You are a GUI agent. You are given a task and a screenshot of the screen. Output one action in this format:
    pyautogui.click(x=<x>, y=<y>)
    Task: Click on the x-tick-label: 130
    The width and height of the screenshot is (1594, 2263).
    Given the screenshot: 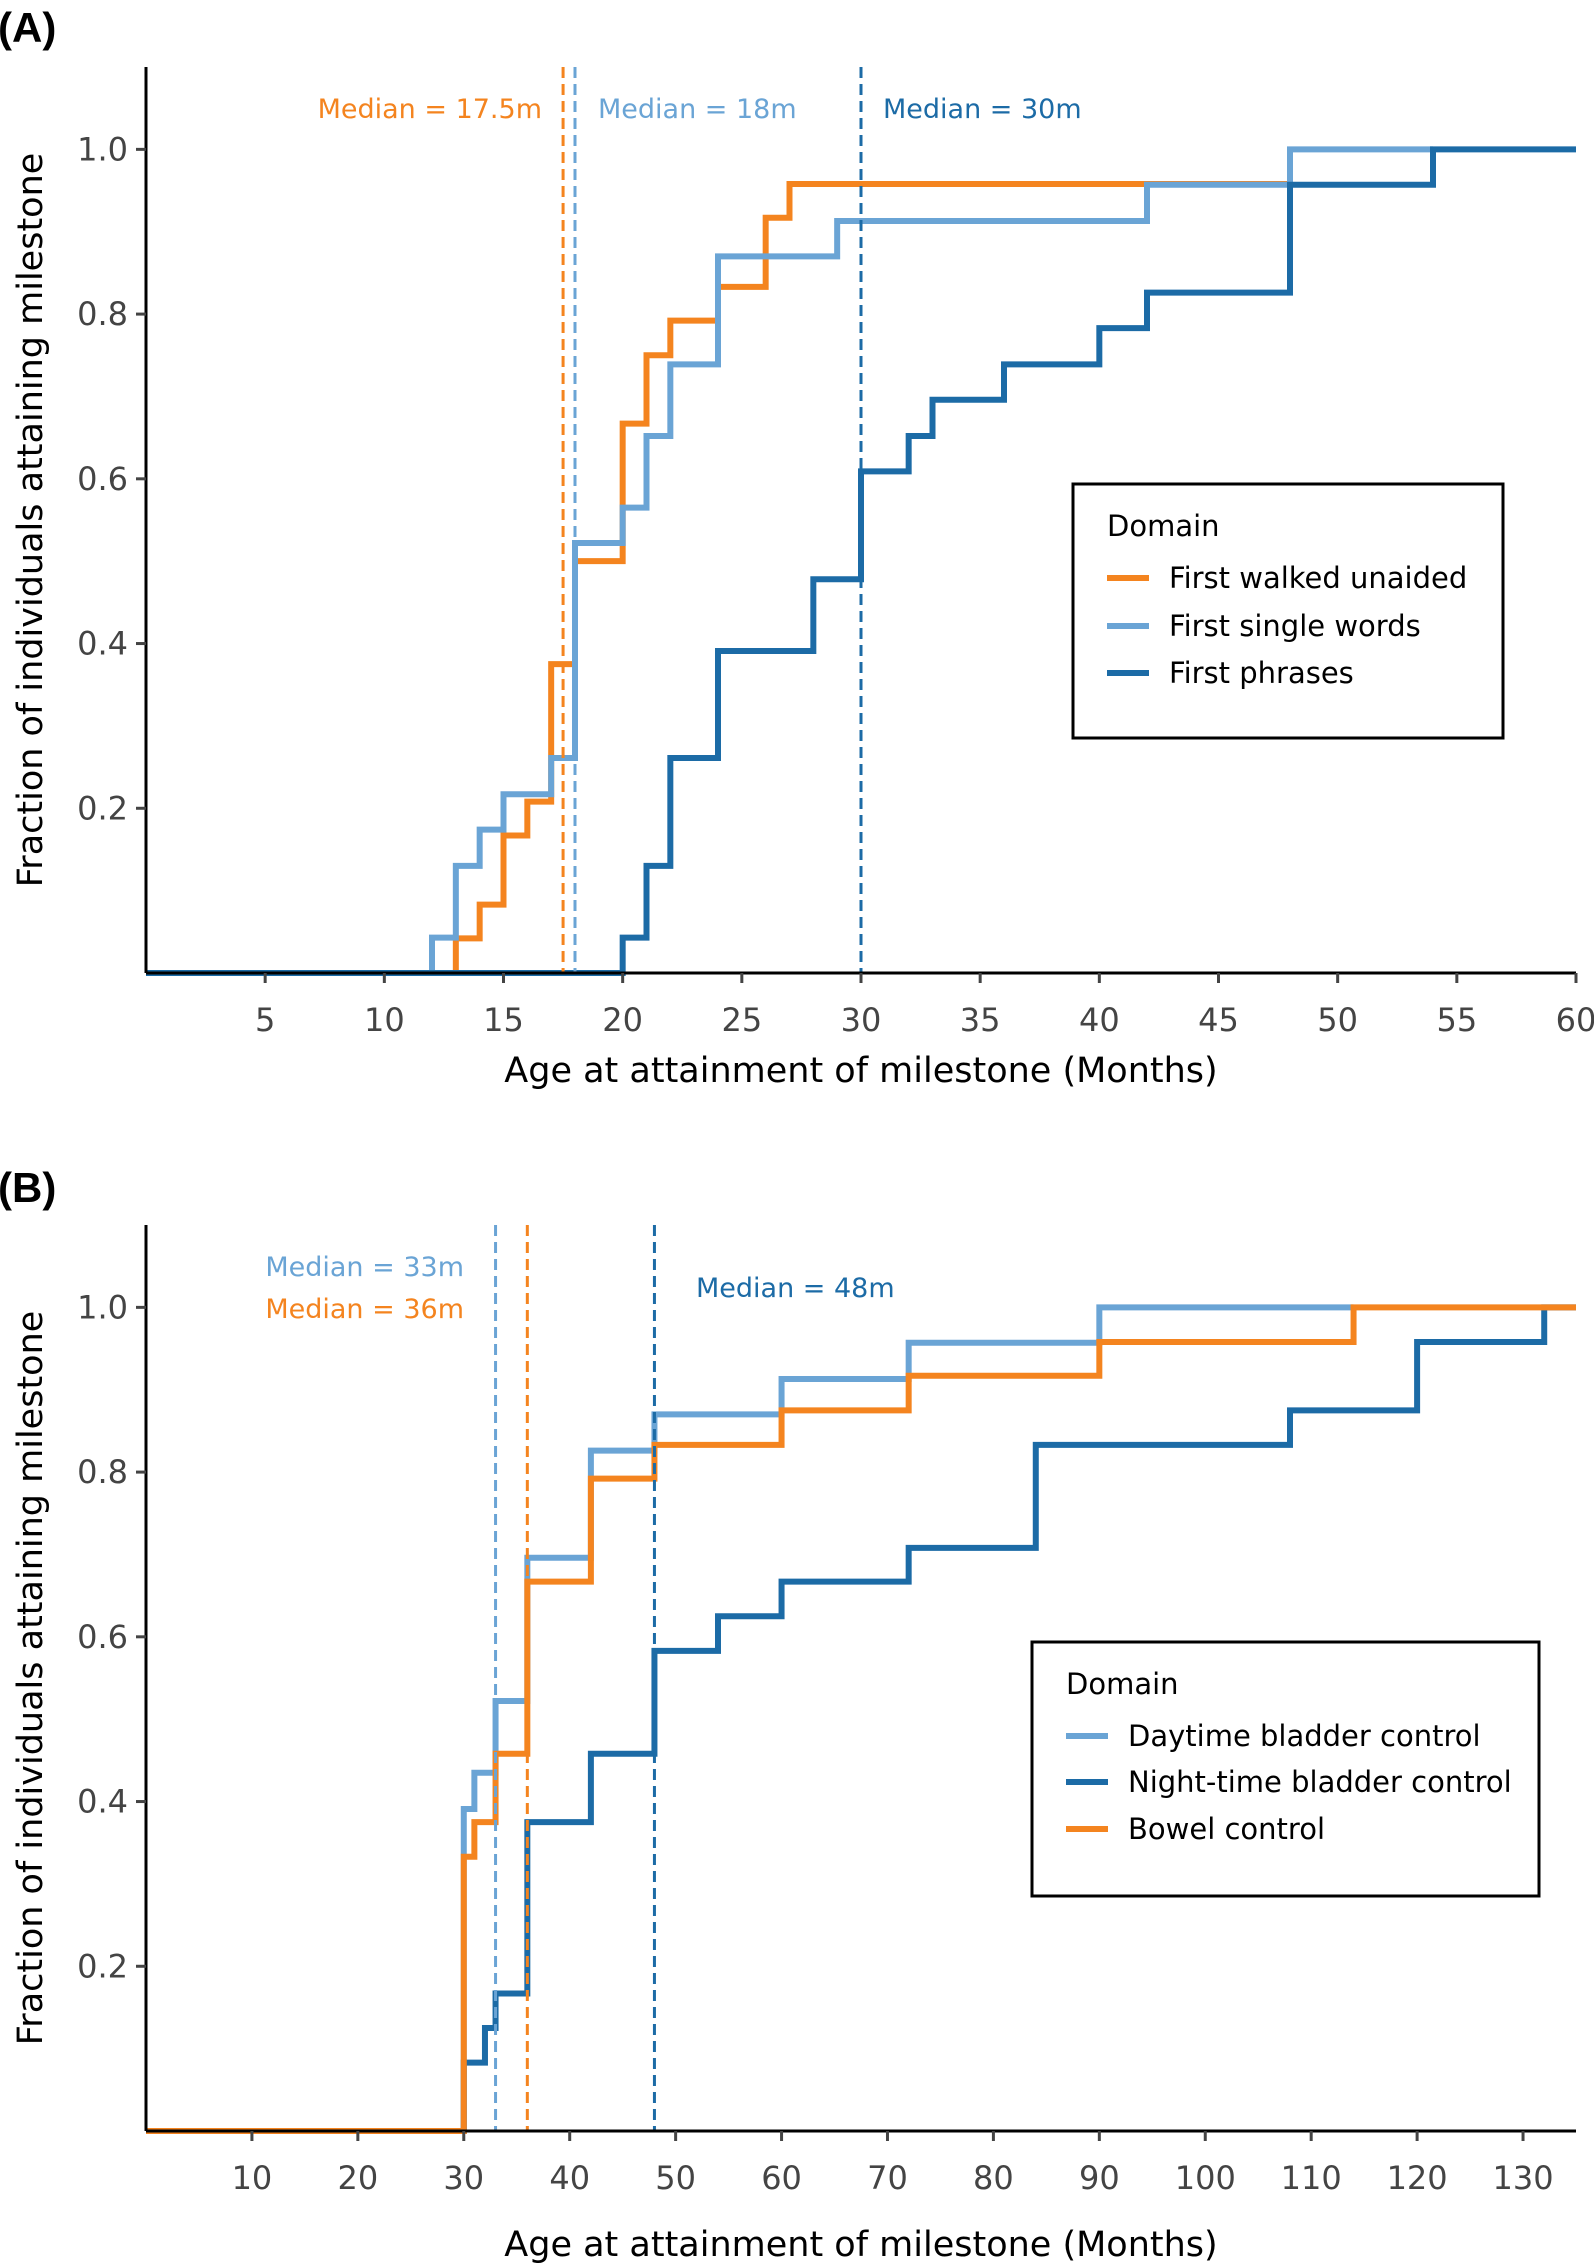 What is the action you would take?
    pyautogui.click(x=1522, y=2178)
    